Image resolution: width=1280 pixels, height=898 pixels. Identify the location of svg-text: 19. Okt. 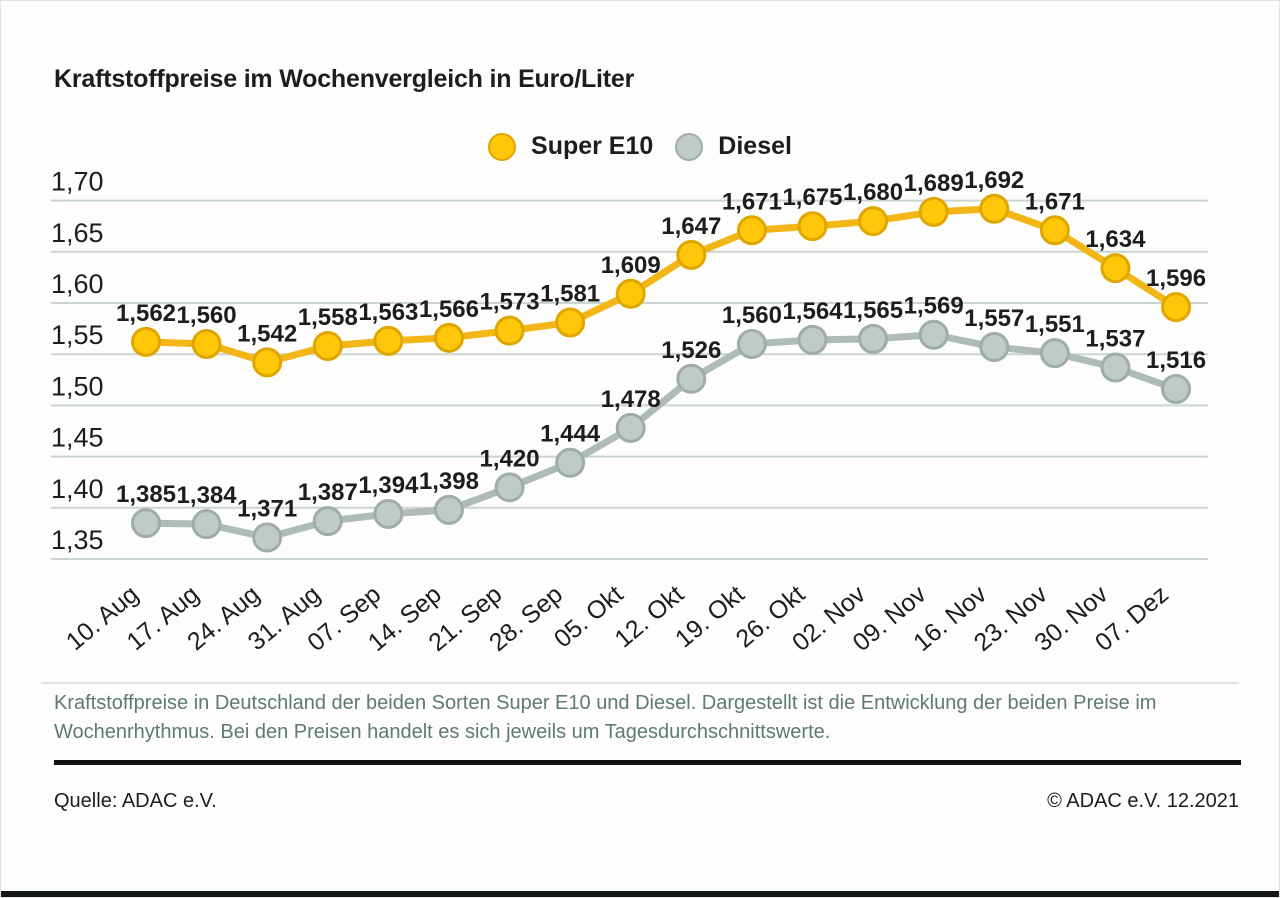
(710, 616).